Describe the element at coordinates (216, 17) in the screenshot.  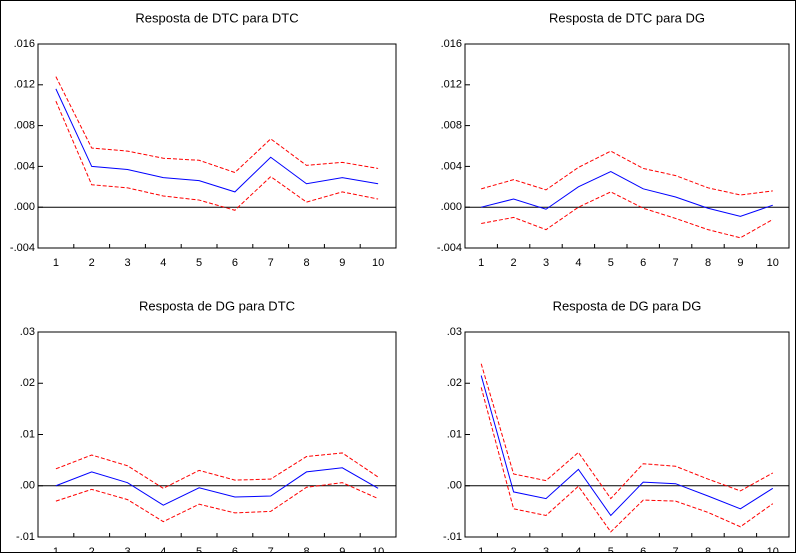
I see `chart-title: Resposta de DTC para DTC` at that location.